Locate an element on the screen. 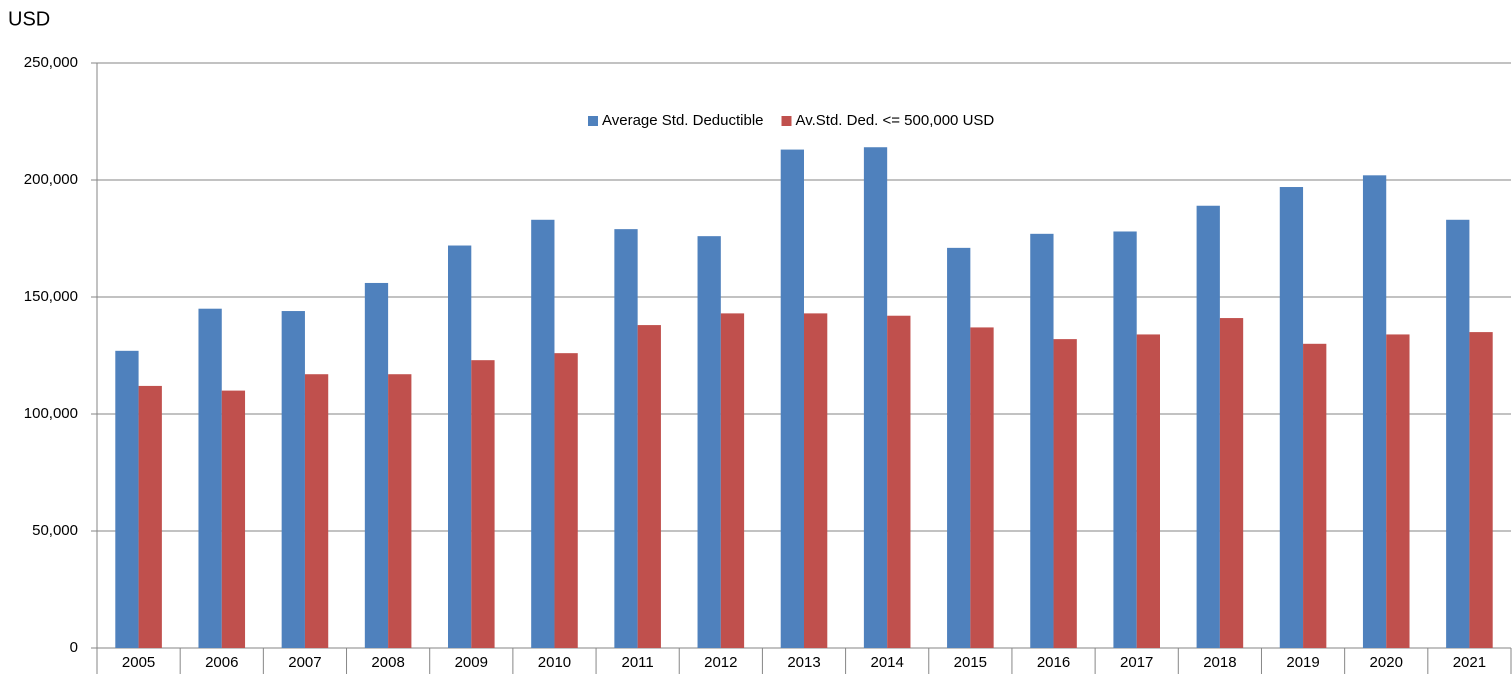 The image size is (1512, 674). x-tick-label: 2009 is located at coordinates (471, 662).